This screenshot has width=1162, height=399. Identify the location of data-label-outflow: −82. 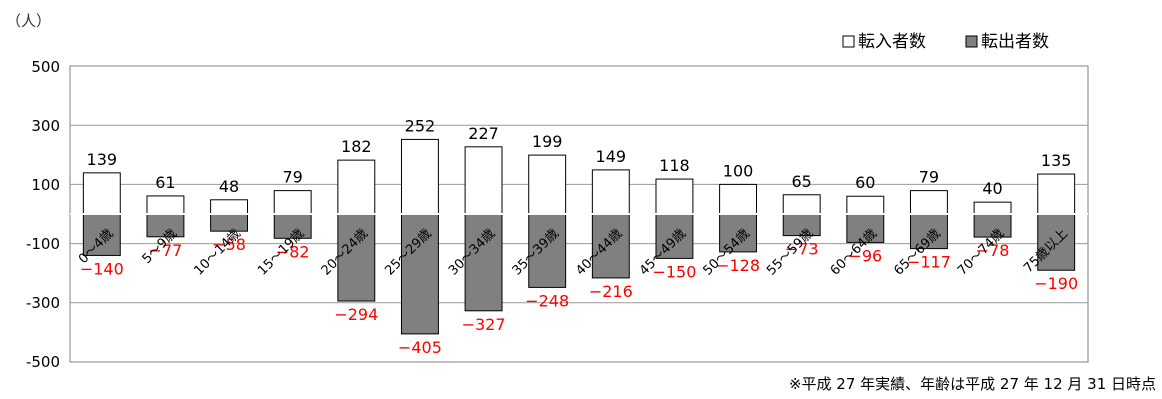
(293, 251).